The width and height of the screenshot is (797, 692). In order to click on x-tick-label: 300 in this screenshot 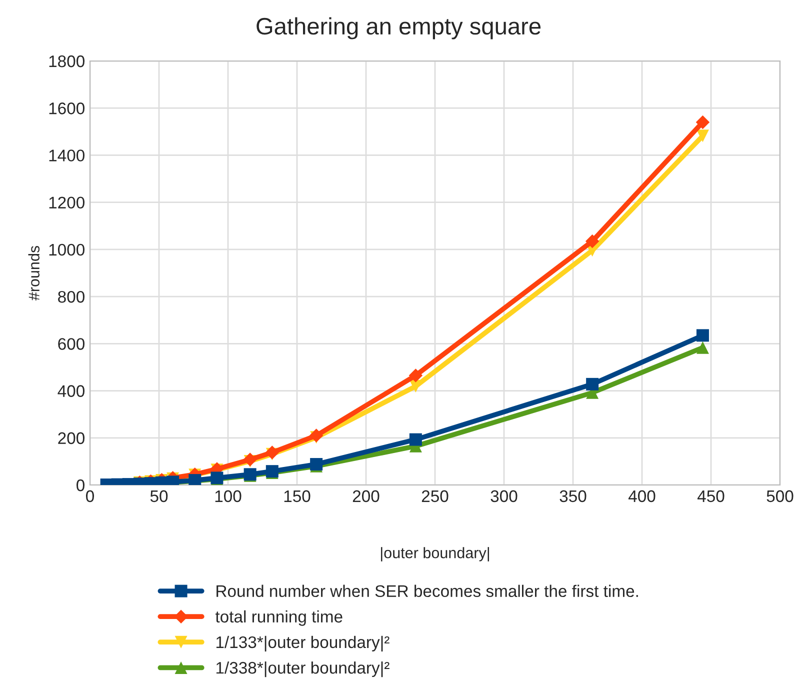, I will do `click(504, 496)`.